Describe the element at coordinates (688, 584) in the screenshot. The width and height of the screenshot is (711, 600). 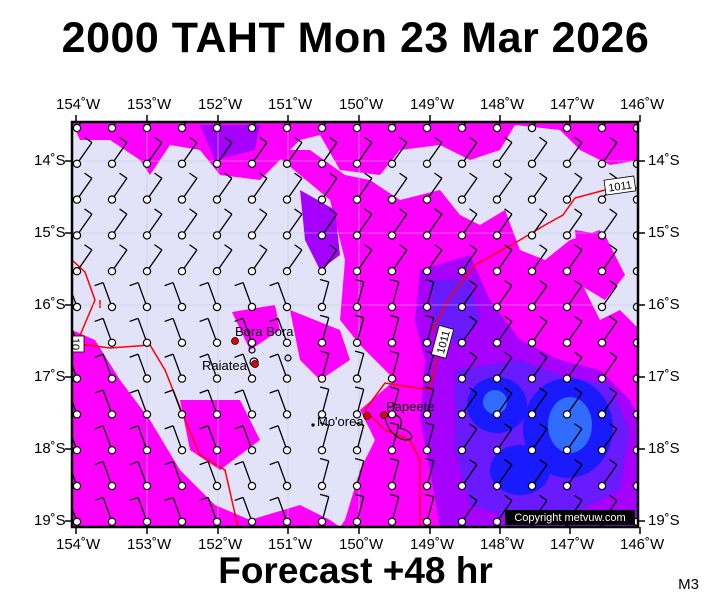
I see `model-code: M3` at that location.